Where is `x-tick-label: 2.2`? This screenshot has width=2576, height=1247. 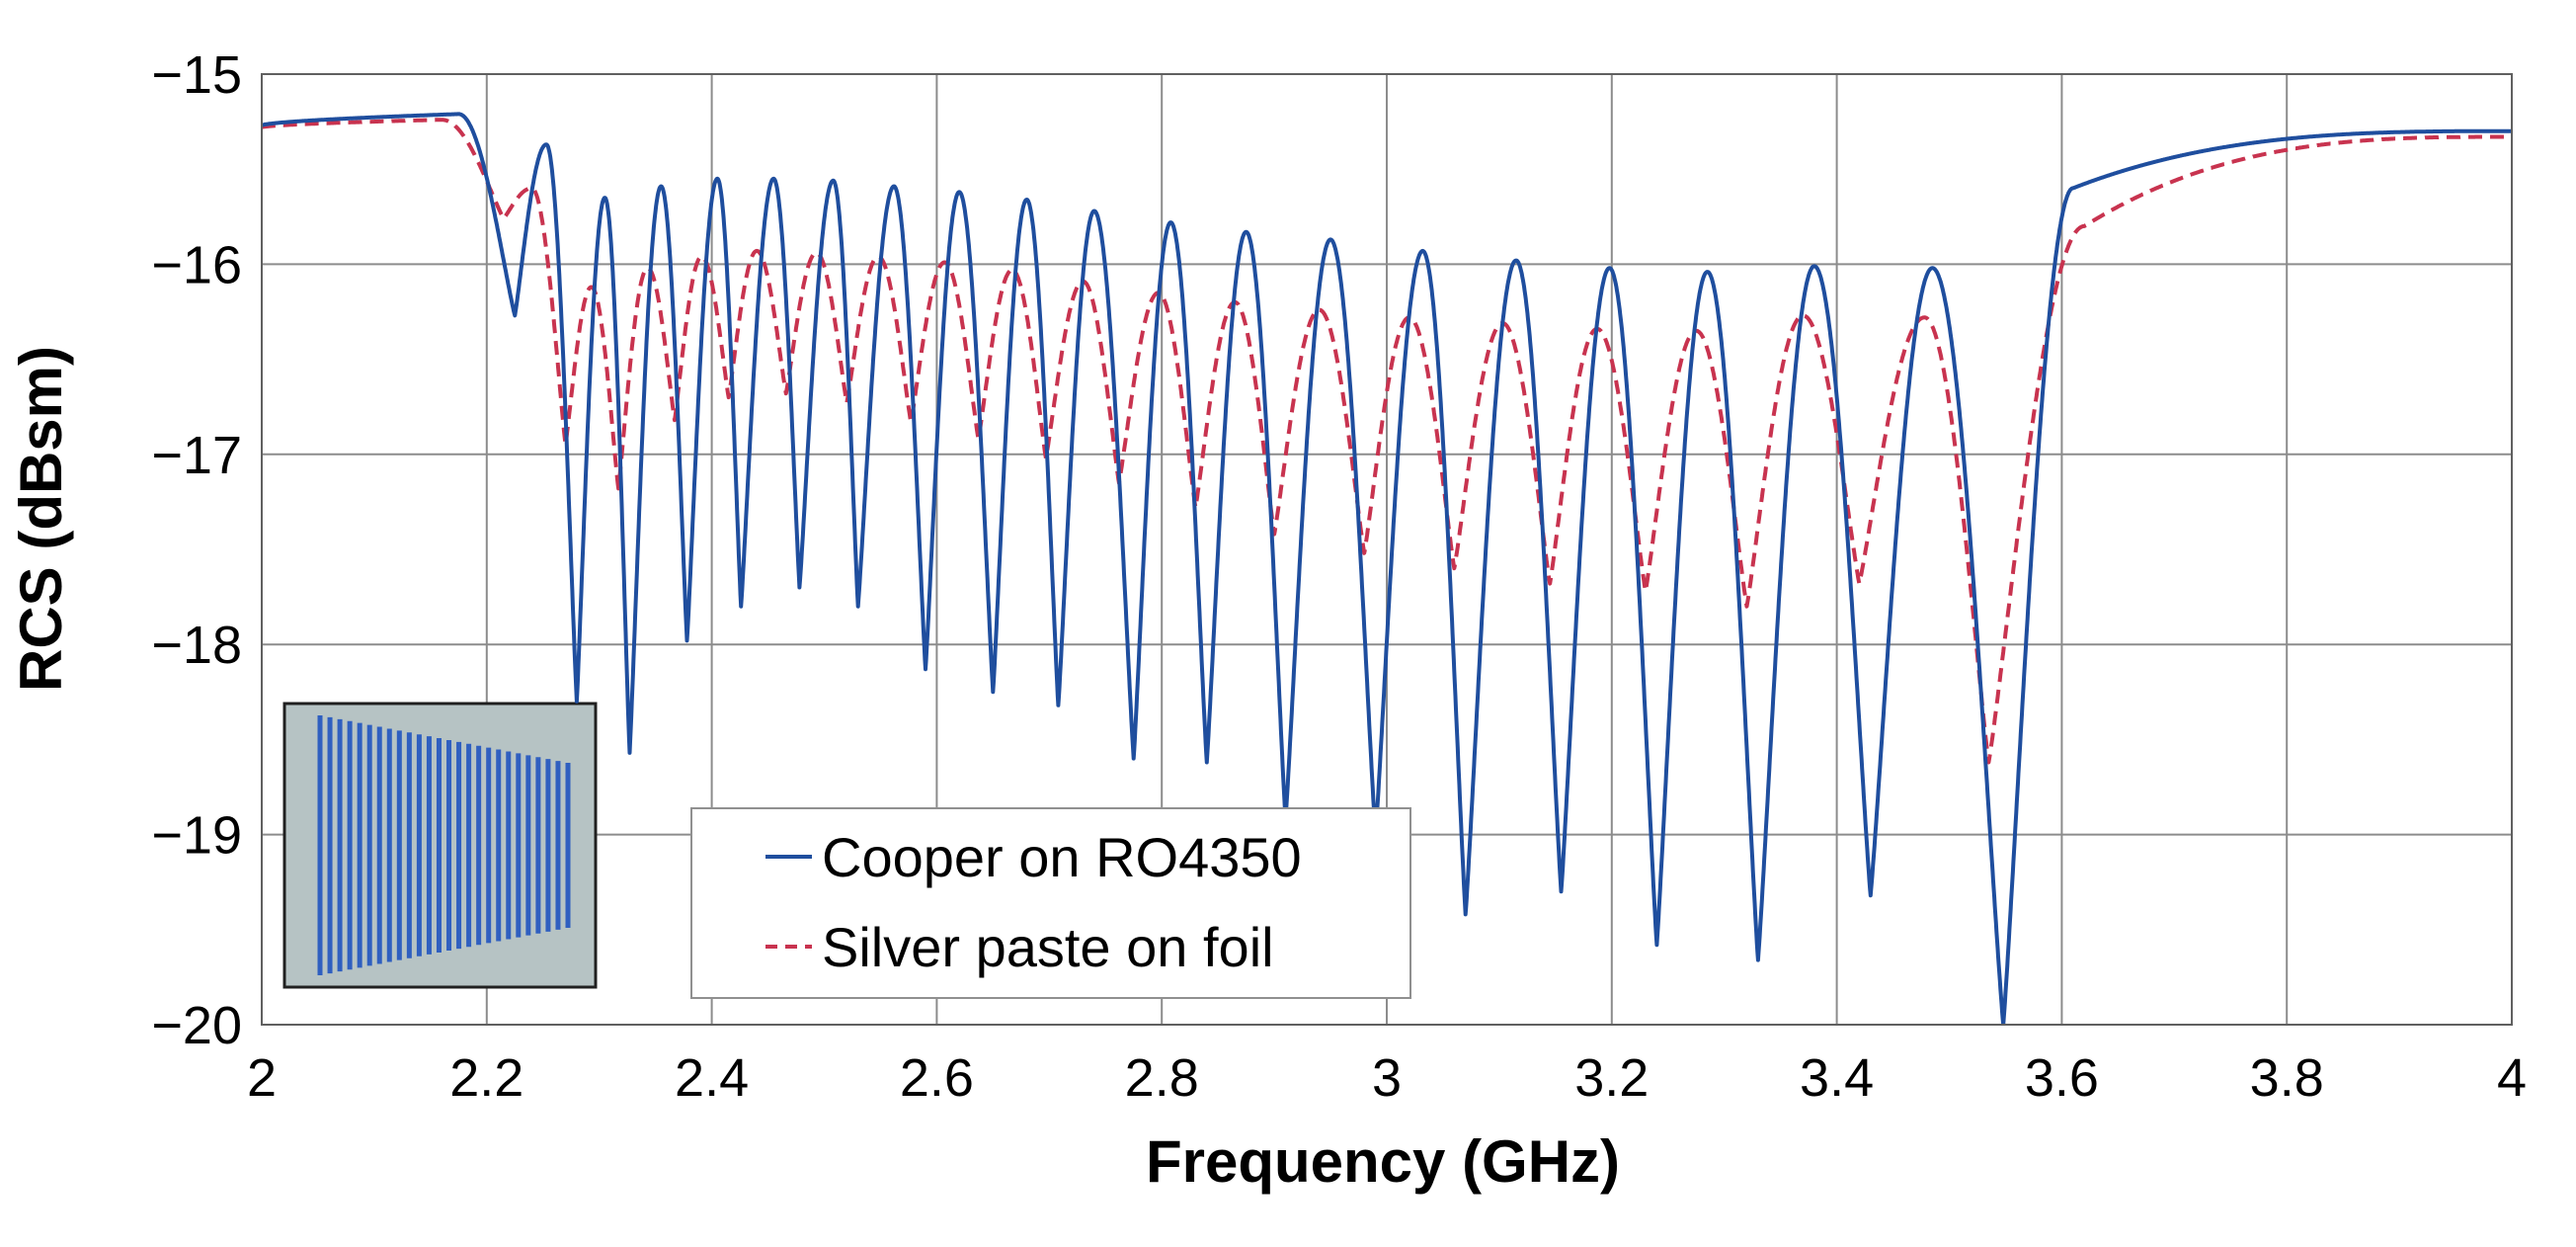
x-tick-label: 2.2 is located at coordinates (486, 1078).